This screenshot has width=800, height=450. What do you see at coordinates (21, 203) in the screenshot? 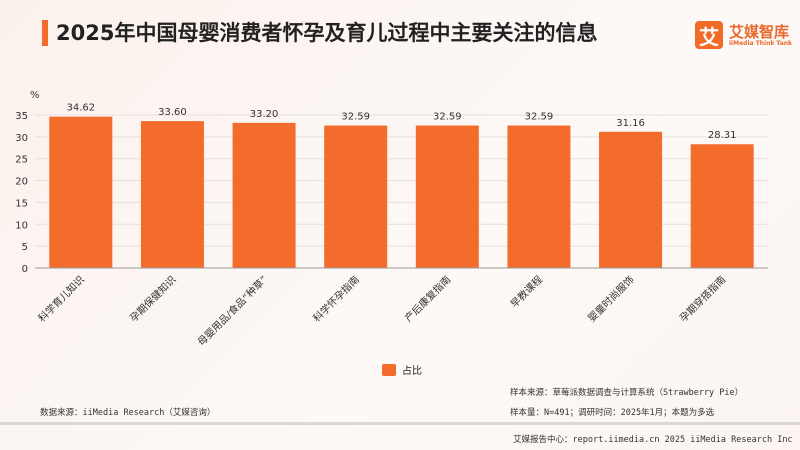
I see `y-tick-label: 15` at bounding box center [21, 203].